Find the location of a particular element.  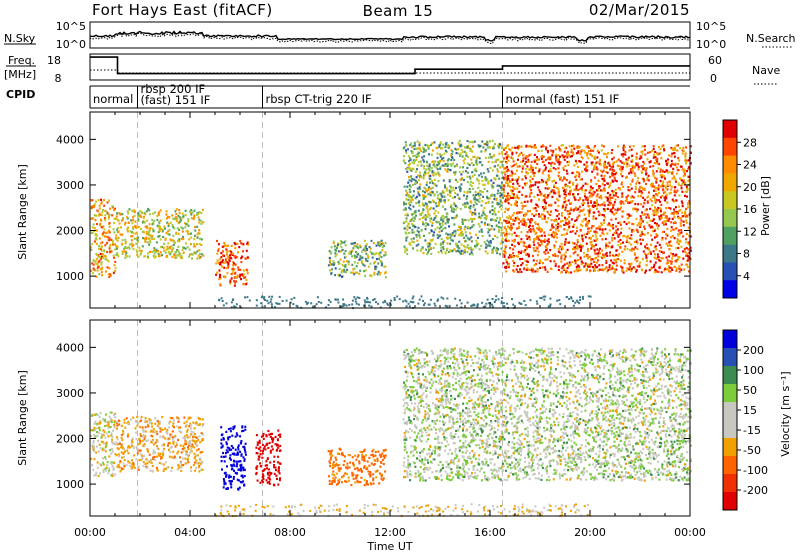

noise-tick-bottom-left: 10^0 is located at coordinates (71, 44).